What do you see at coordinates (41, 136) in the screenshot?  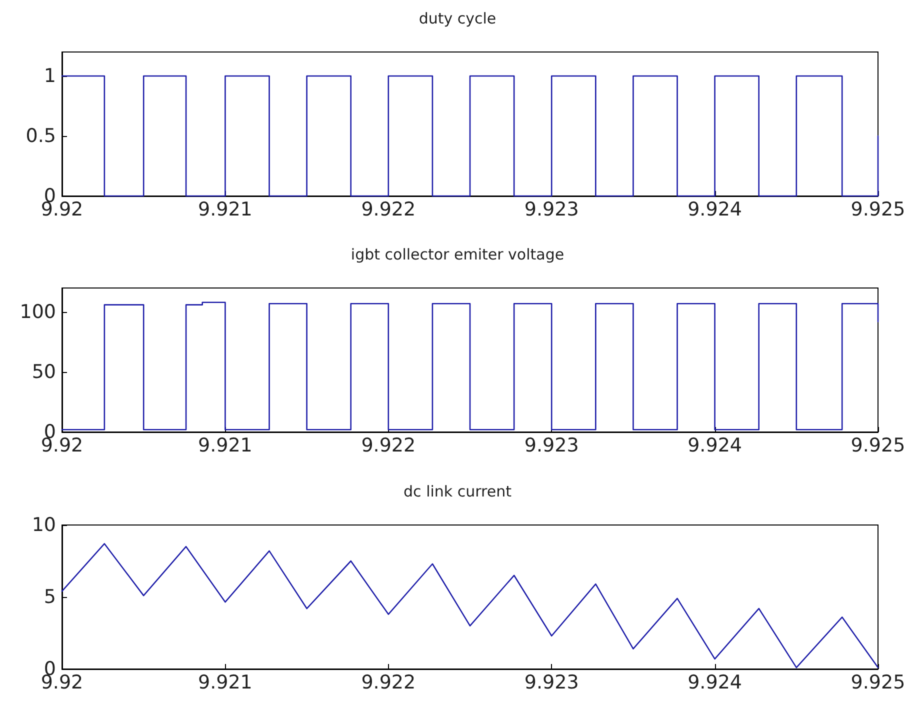 I see `y-tick-label: 0.5` at bounding box center [41, 136].